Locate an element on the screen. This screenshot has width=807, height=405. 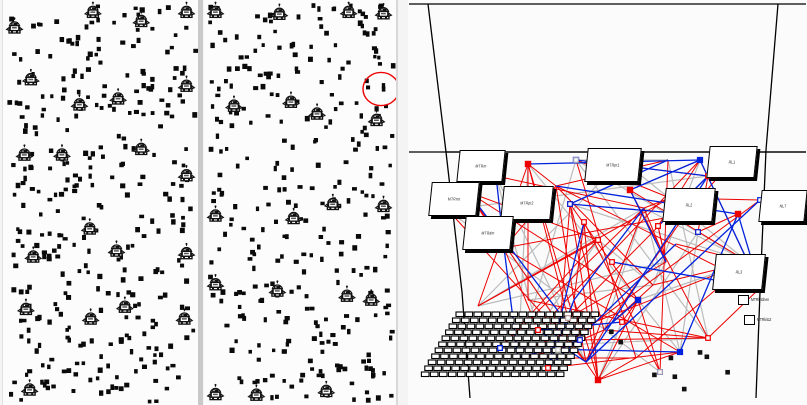
room-box-r9: RL3 is located at coordinates (739, 272).